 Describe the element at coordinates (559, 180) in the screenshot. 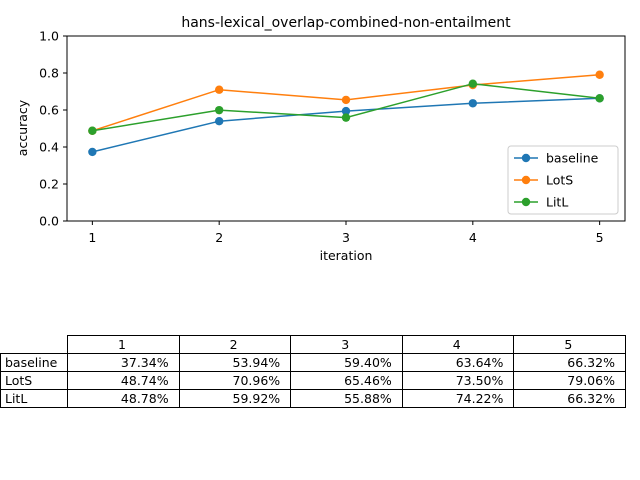

I see `legend-label-lots: LotS` at that location.